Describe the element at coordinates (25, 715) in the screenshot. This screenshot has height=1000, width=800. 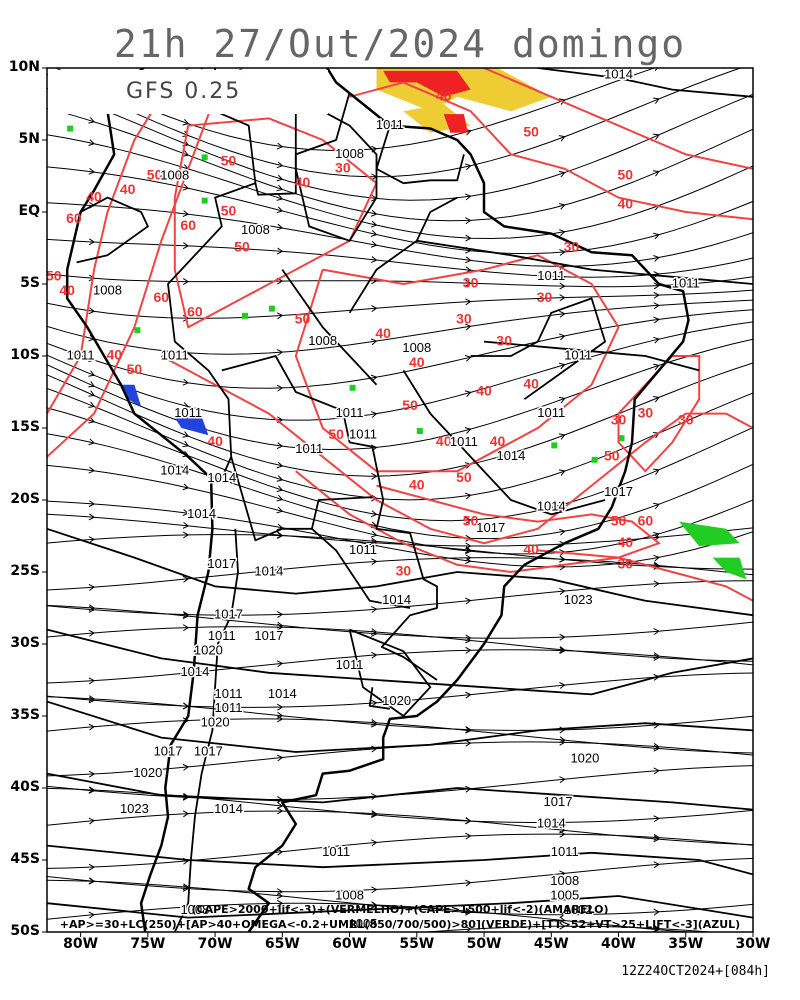
I see `lat-label: 35S` at that location.